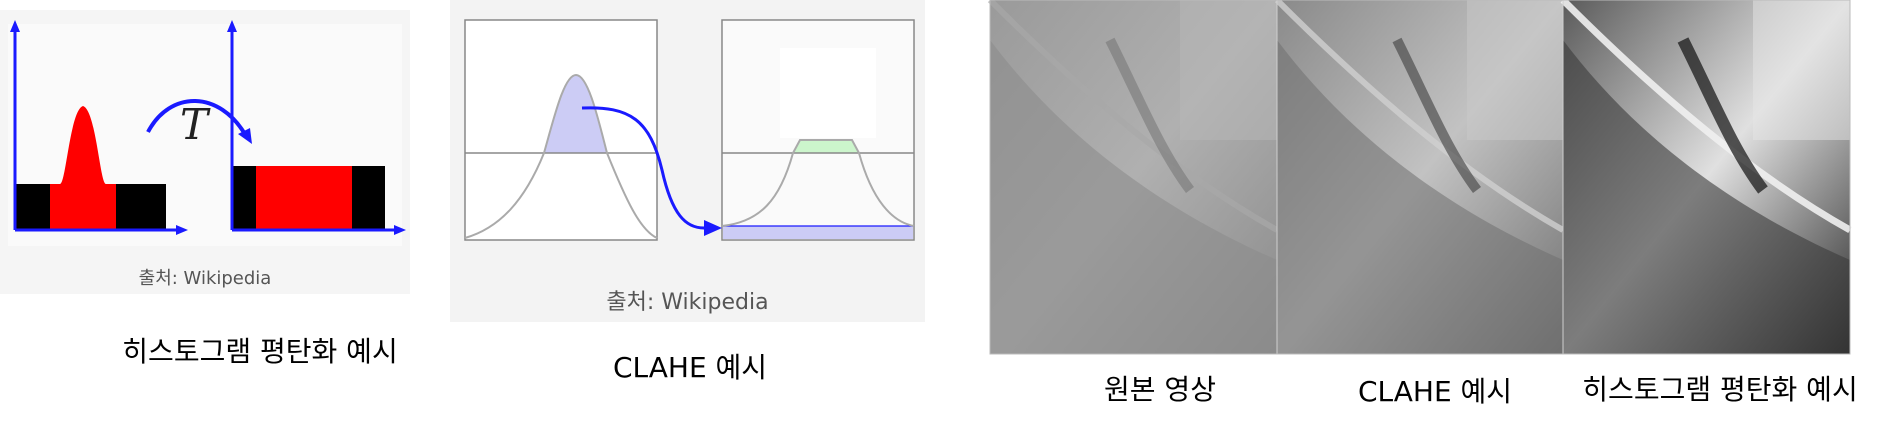 The image size is (1894, 424). Describe the element at coordinates (713, 228) in the screenshot. I see `clahe-redistribution-arrowhead` at that location.